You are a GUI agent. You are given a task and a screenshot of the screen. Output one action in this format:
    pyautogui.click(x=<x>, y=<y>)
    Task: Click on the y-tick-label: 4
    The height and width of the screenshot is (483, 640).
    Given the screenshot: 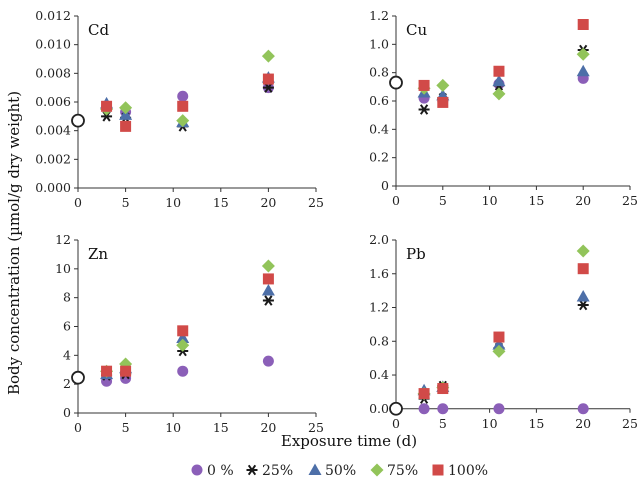 What is the action you would take?
    pyautogui.click(x=67, y=354)
    